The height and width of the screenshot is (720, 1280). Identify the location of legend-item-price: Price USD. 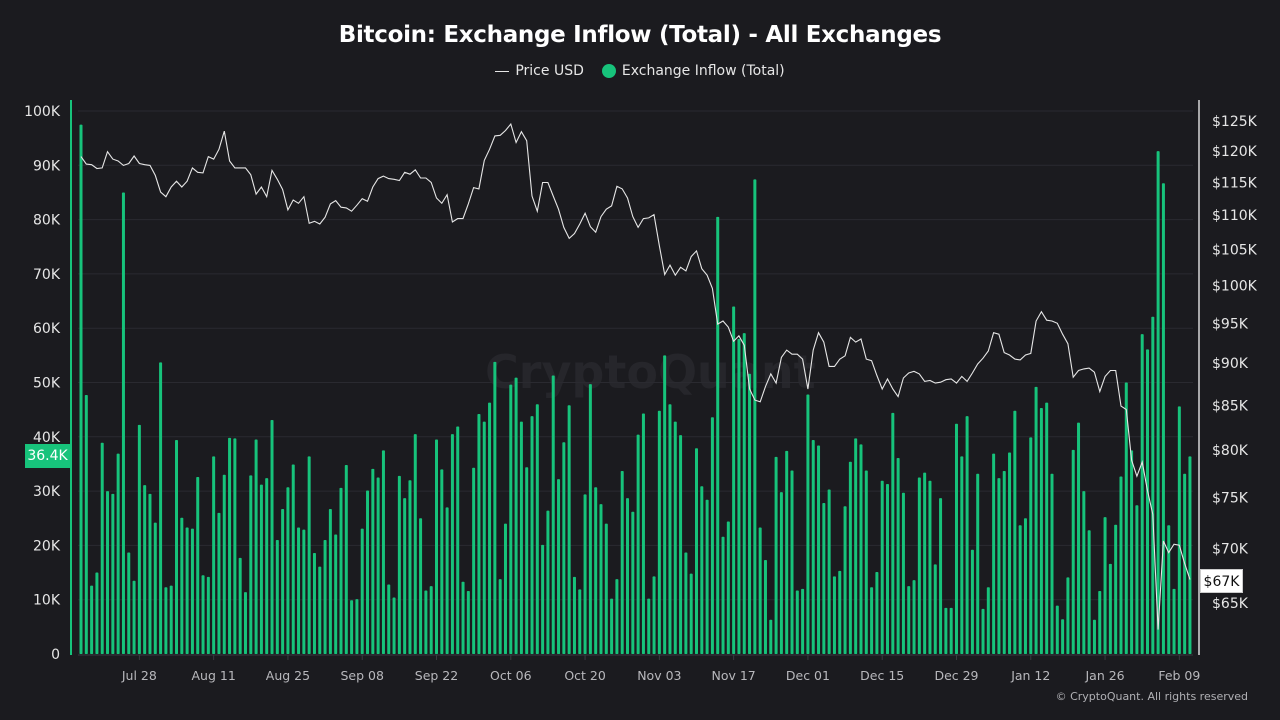
(539, 71).